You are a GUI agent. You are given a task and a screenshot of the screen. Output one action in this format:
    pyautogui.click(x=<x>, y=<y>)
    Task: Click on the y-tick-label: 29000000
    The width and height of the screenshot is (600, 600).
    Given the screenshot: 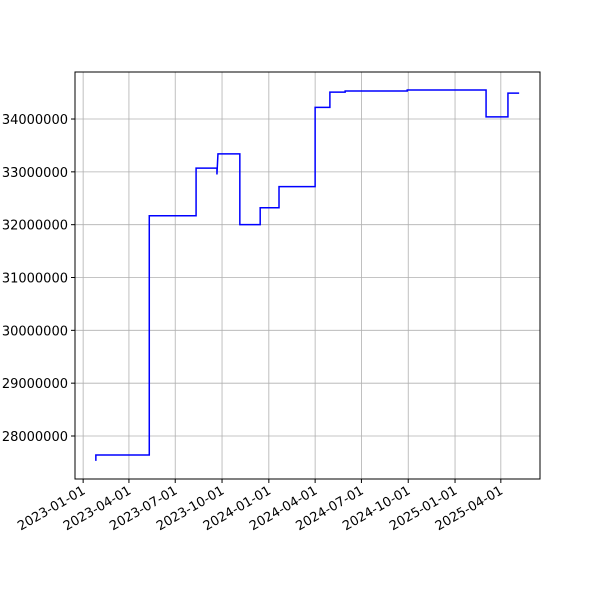 What is the action you would take?
    pyautogui.click(x=35, y=384)
    